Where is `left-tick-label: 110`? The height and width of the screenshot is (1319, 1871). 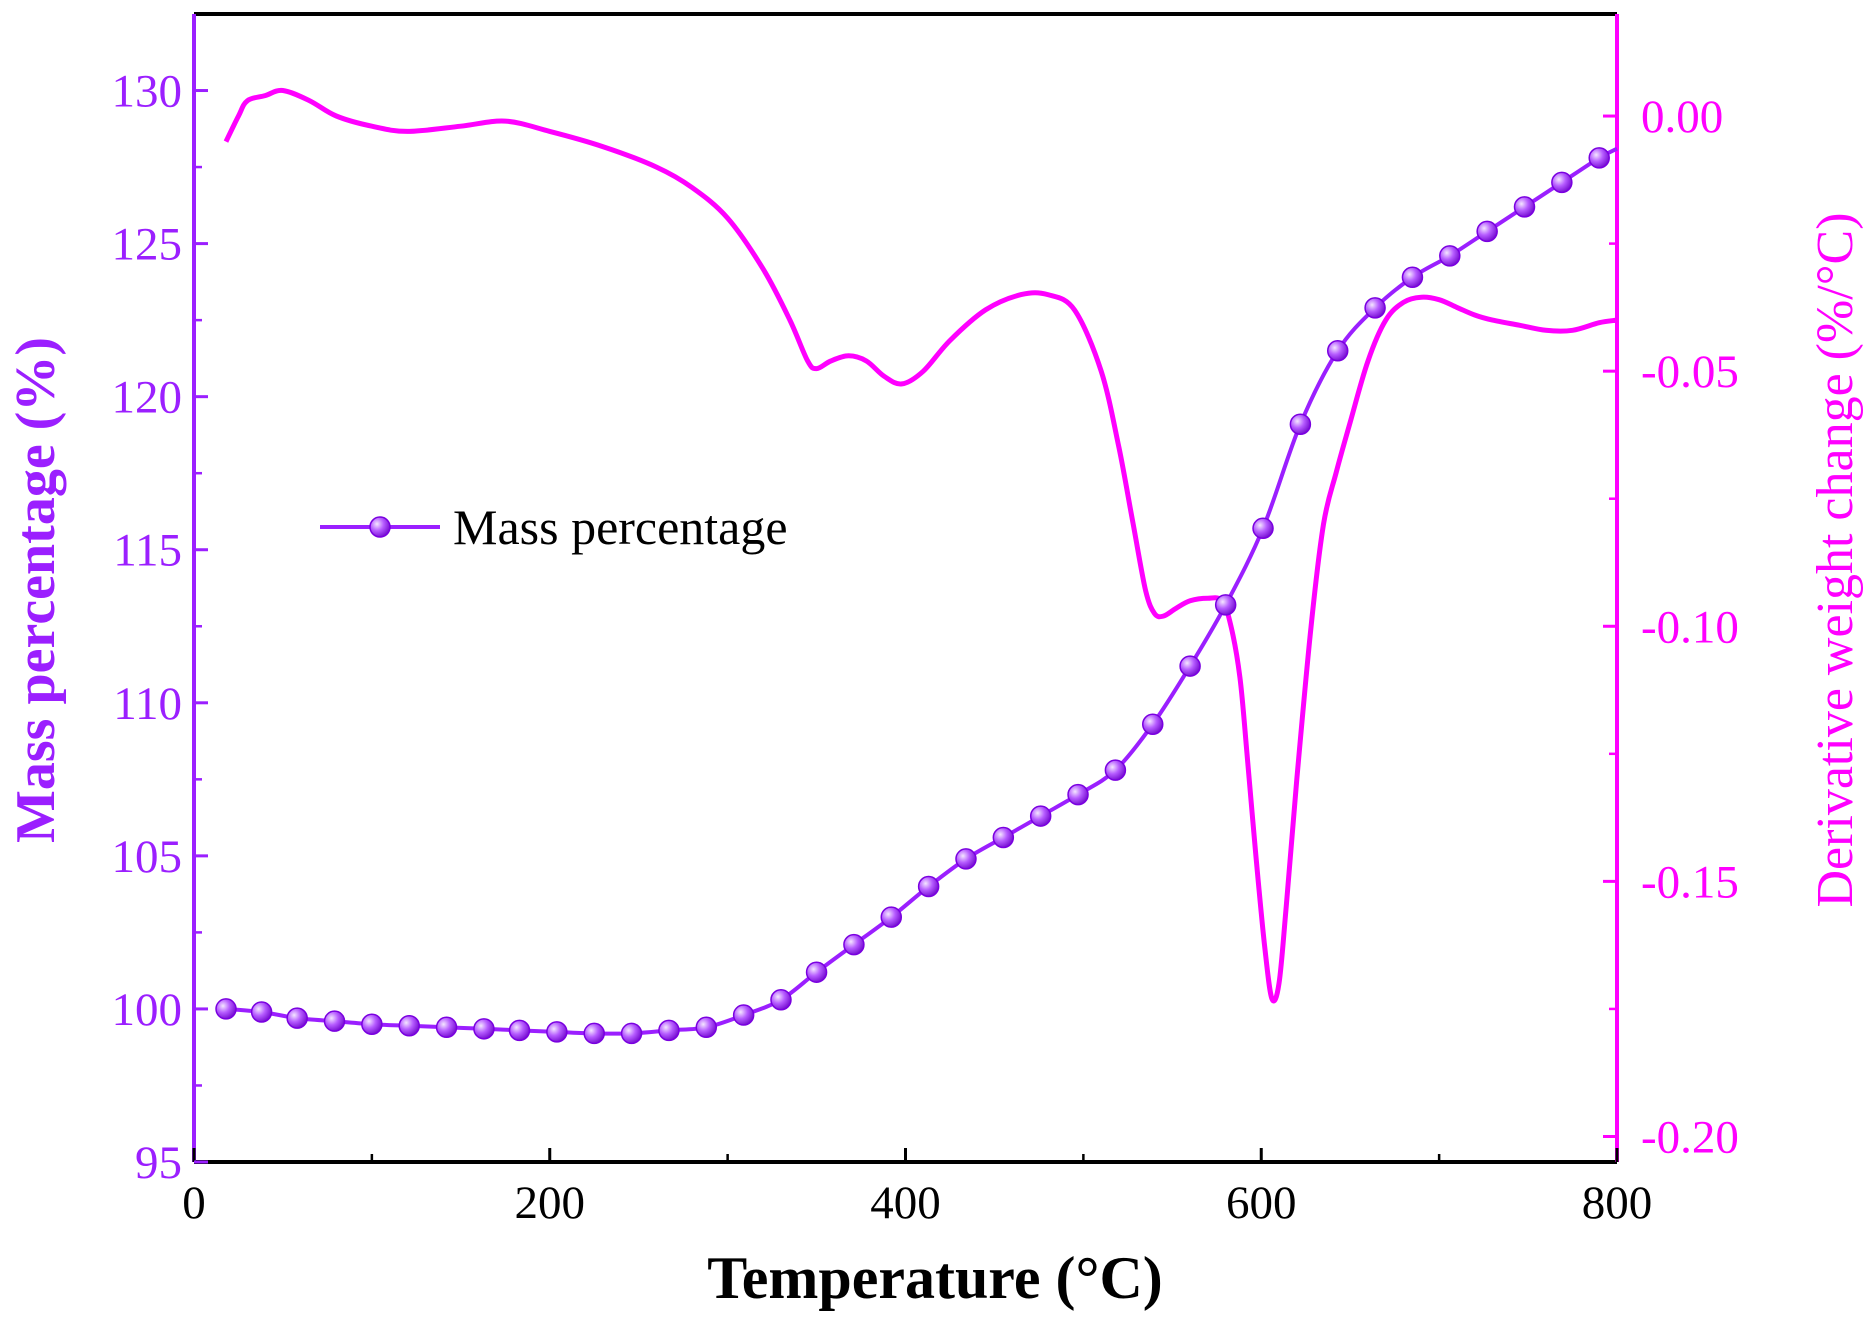 left-tick-label: 110 is located at coordinates (147, 704).